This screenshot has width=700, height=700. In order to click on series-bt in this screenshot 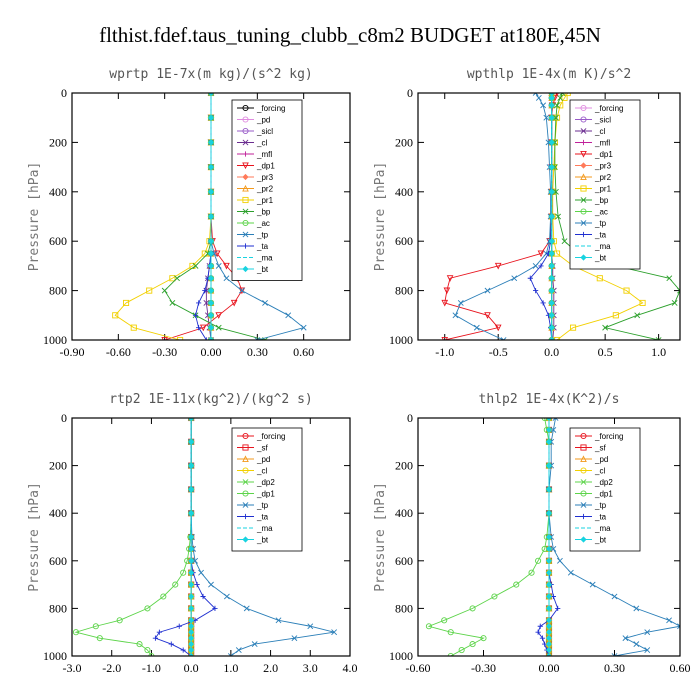, I will do `click(211, 216)`.